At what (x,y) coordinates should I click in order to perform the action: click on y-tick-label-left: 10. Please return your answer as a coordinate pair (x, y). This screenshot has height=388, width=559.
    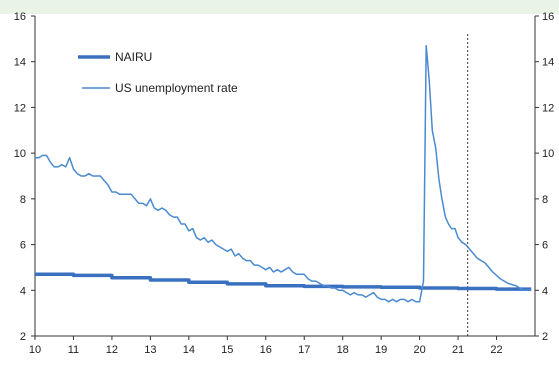
    Looking at the image, I should click on (20, 154).